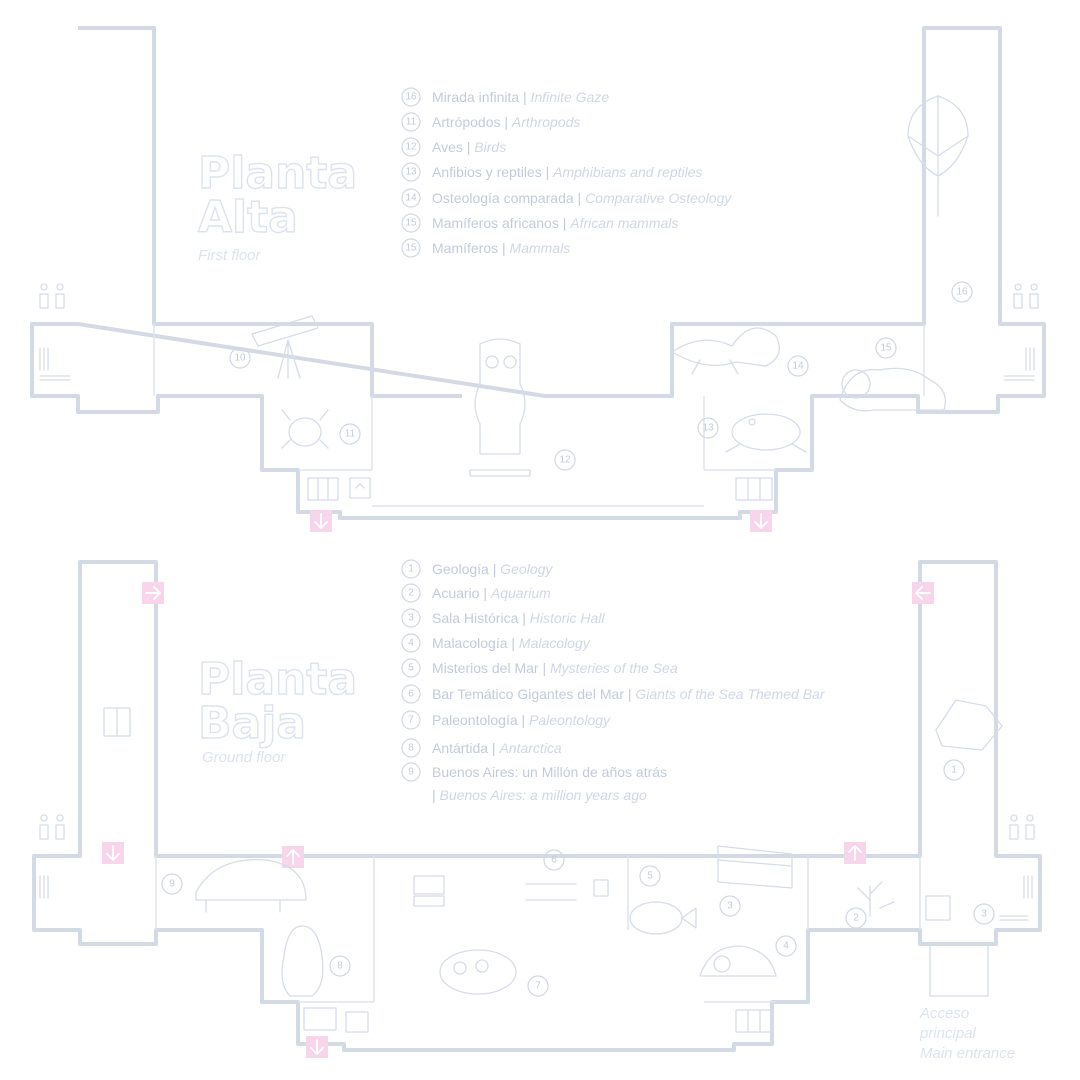 The image size is (1080, 1080). What do you see at coordinates (411, 748) in the screenshot?
I see `legend-number-number: 8` at bounding box center [411, 748].